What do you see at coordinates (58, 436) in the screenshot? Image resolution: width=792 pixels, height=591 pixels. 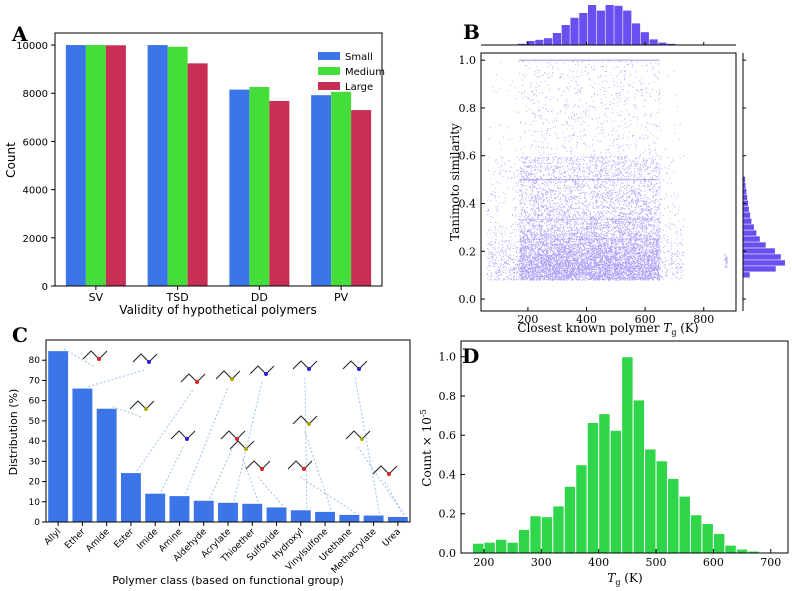 I see `bar-c-allyl` at bounding box center [58, 436].